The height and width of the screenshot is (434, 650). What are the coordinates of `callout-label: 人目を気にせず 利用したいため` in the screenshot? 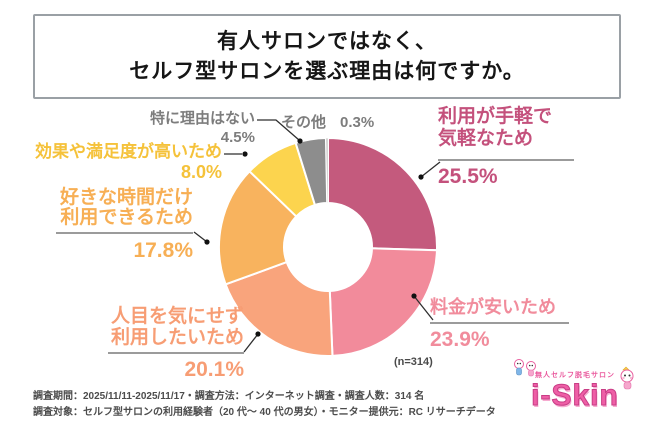 It's located at (176, 330).